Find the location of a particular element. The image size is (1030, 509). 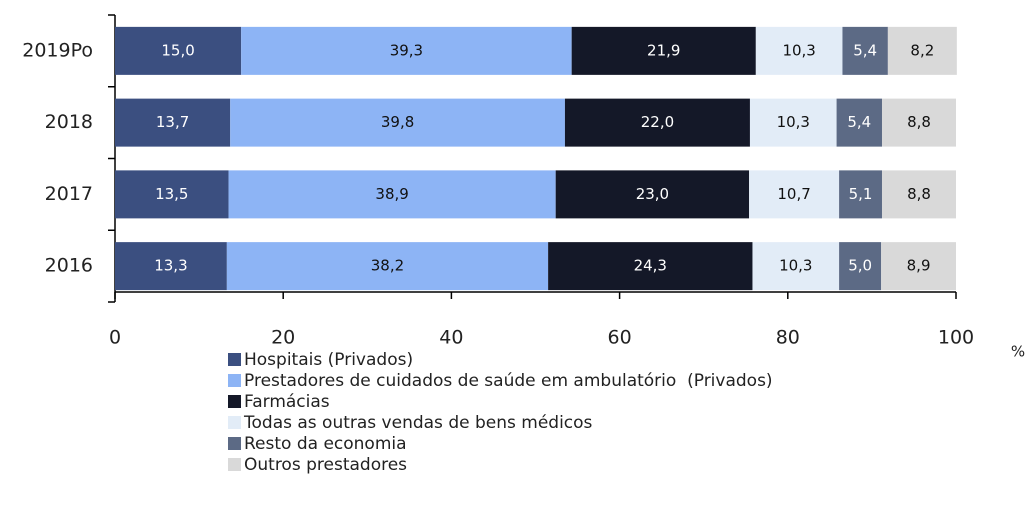

legend-label: Farmácias is located at coordinates (287, 402).